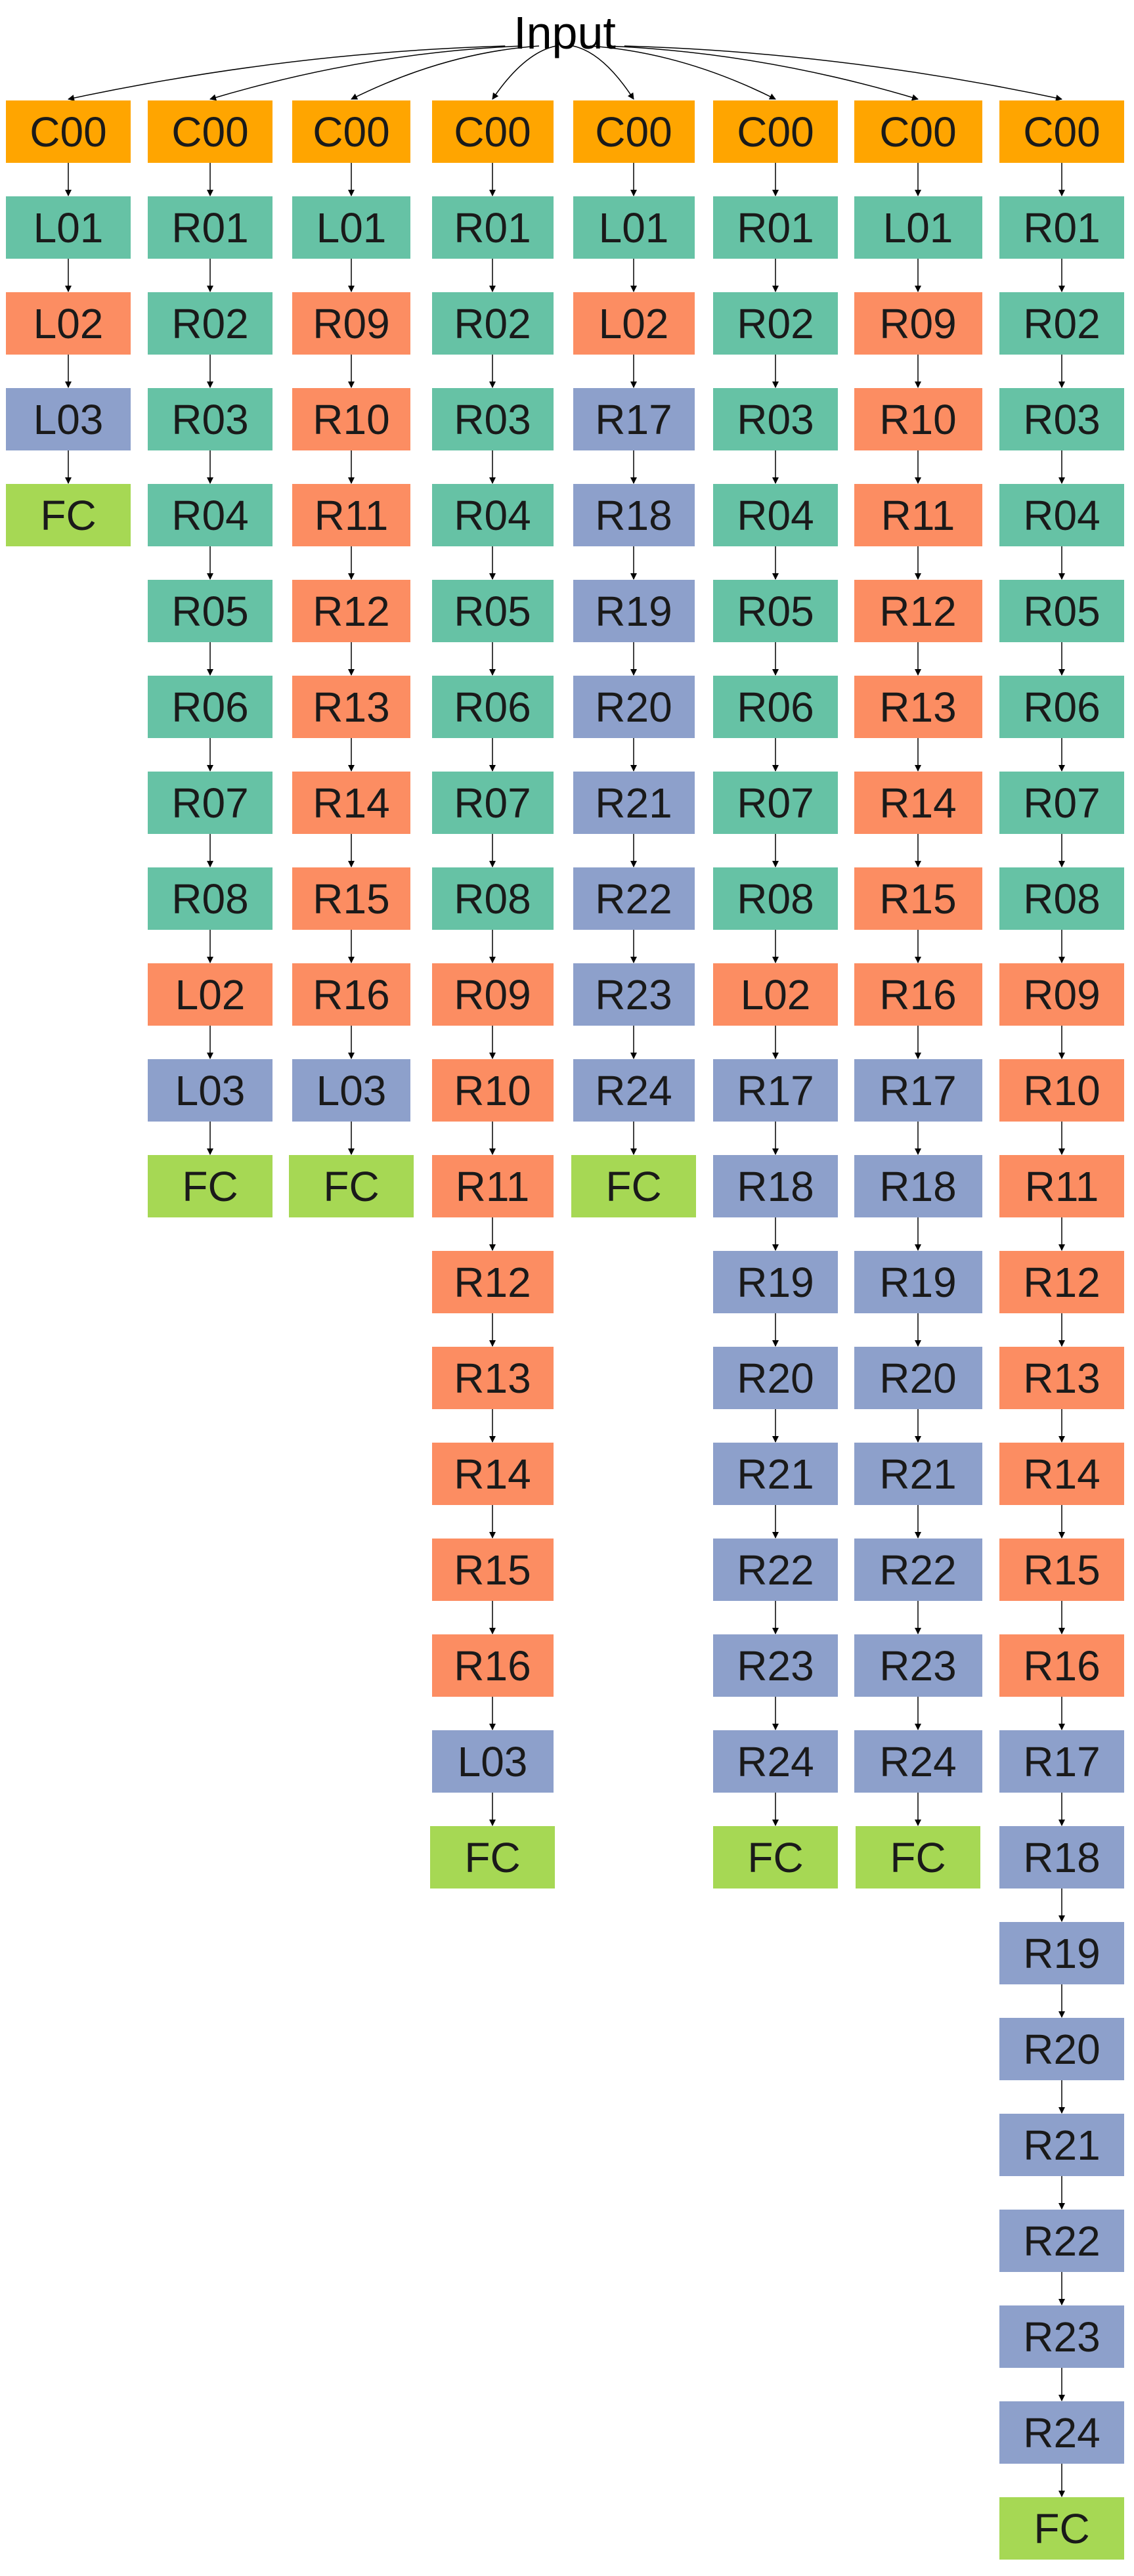  What do you see at coordinates (492, 1378) in the screenshot?
I see `node-r13-col4: R13` at bounding box center [492, 1378].